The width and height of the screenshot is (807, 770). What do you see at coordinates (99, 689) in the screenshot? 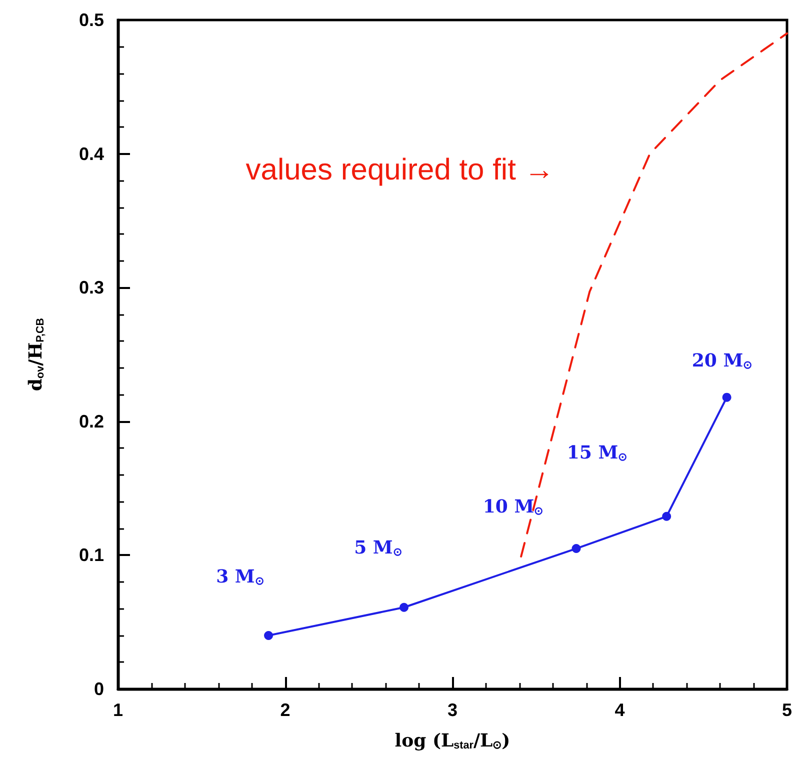
I see `y-tick-label: 0` at bounding box center [99, 689].